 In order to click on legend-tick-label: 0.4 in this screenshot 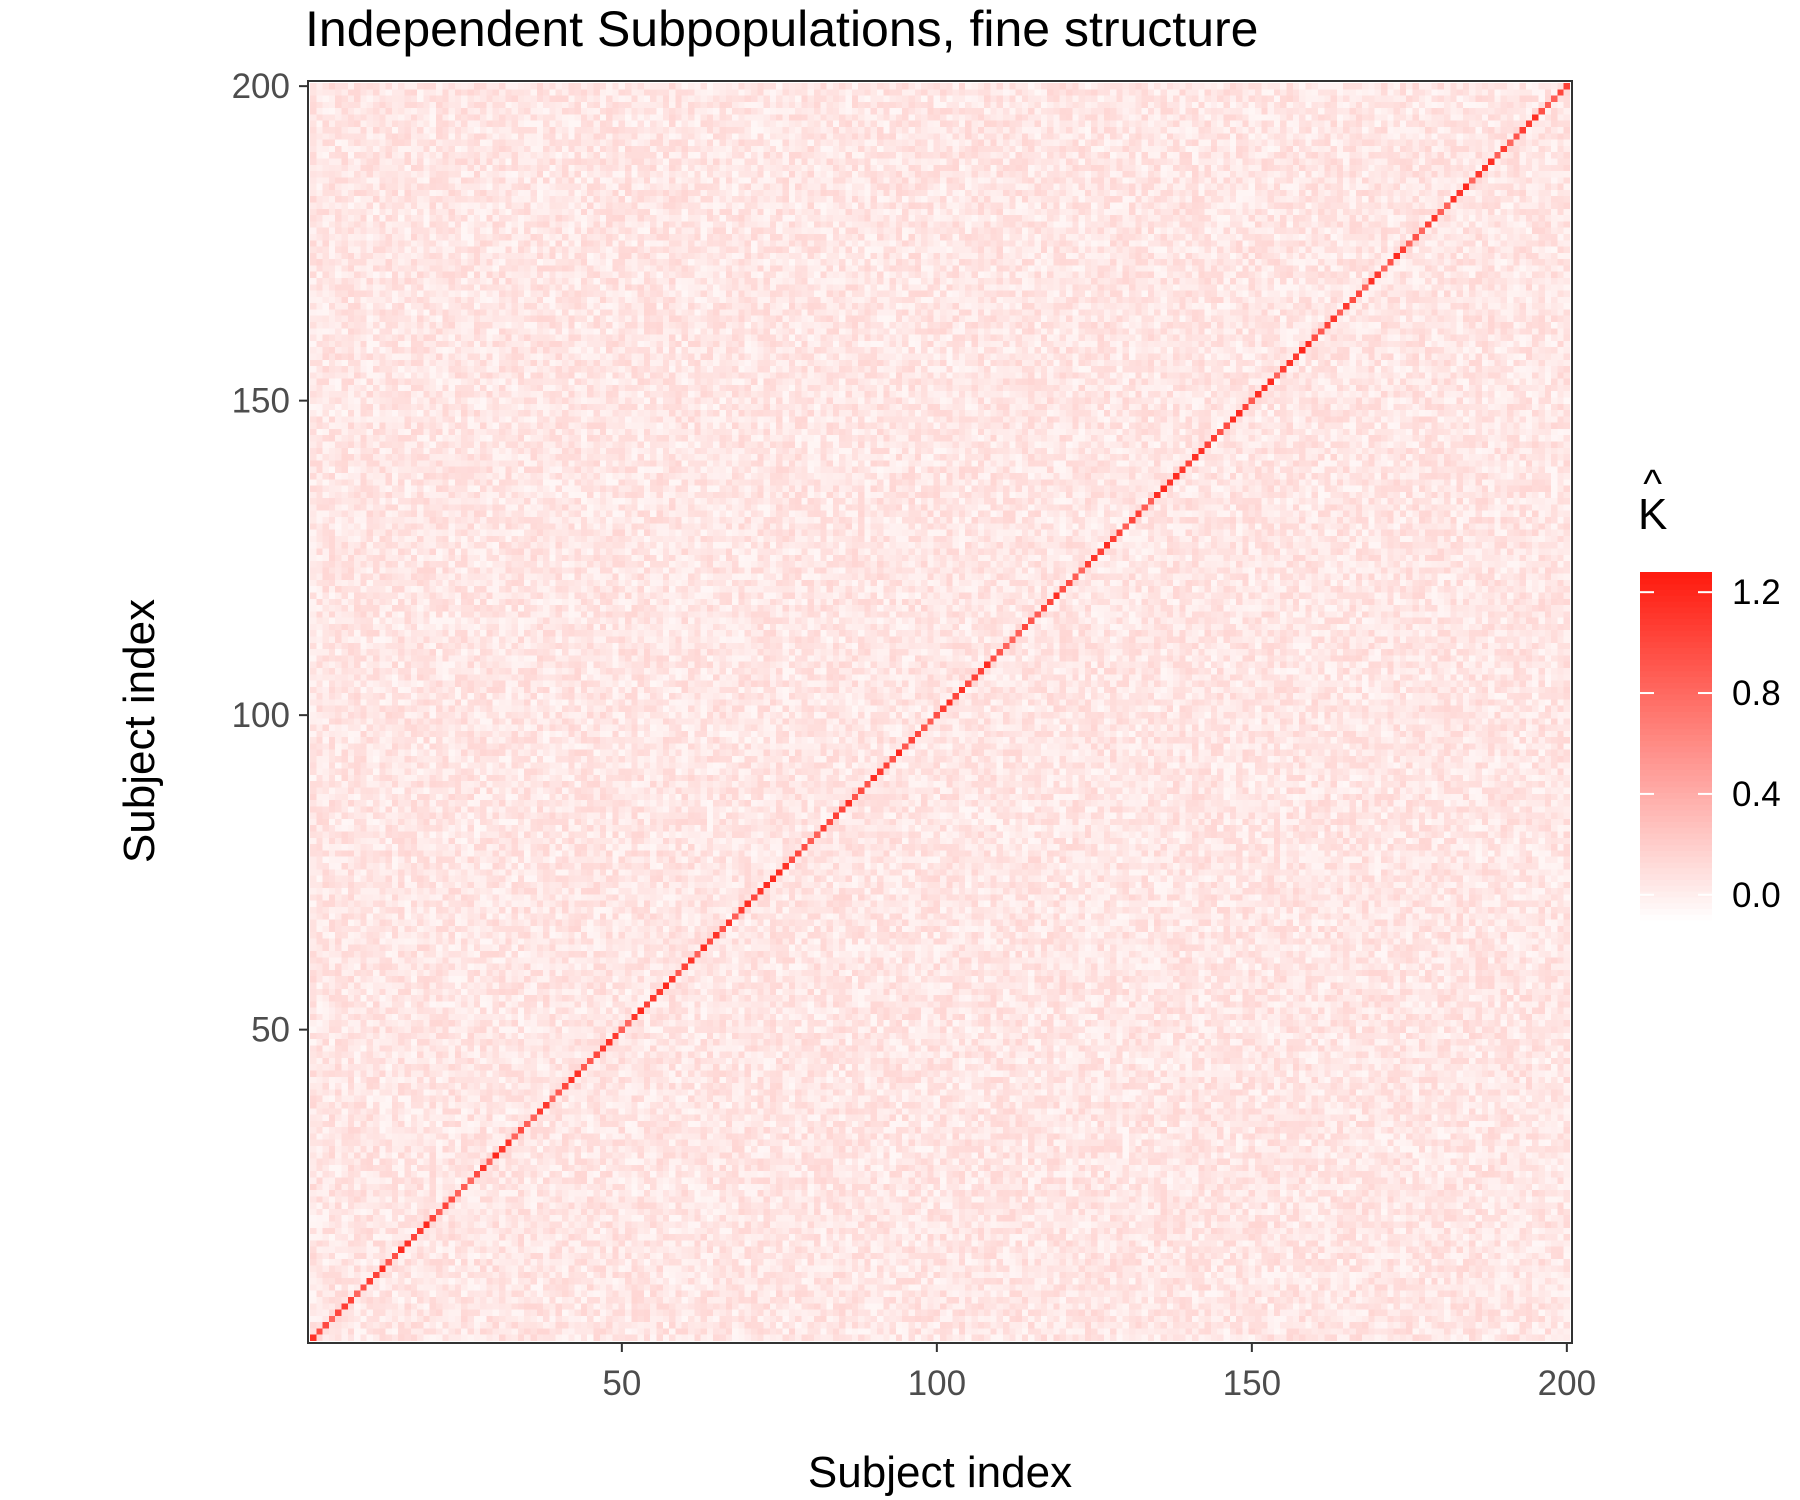, I will do `click(1756, 794)`.